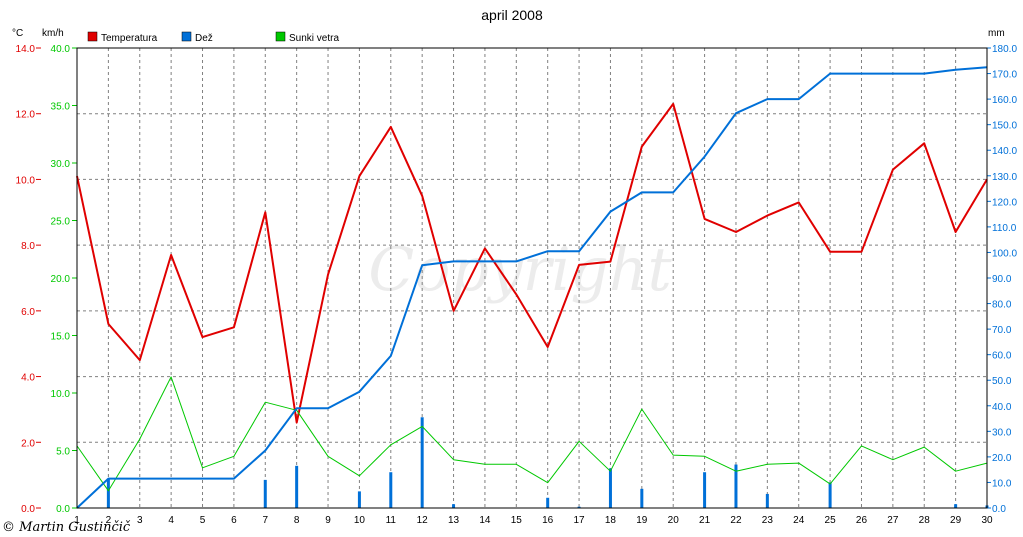  Describe the element at coordinates (203, 520) in the screenshot. I see `x-tick-label: 5` at that location.